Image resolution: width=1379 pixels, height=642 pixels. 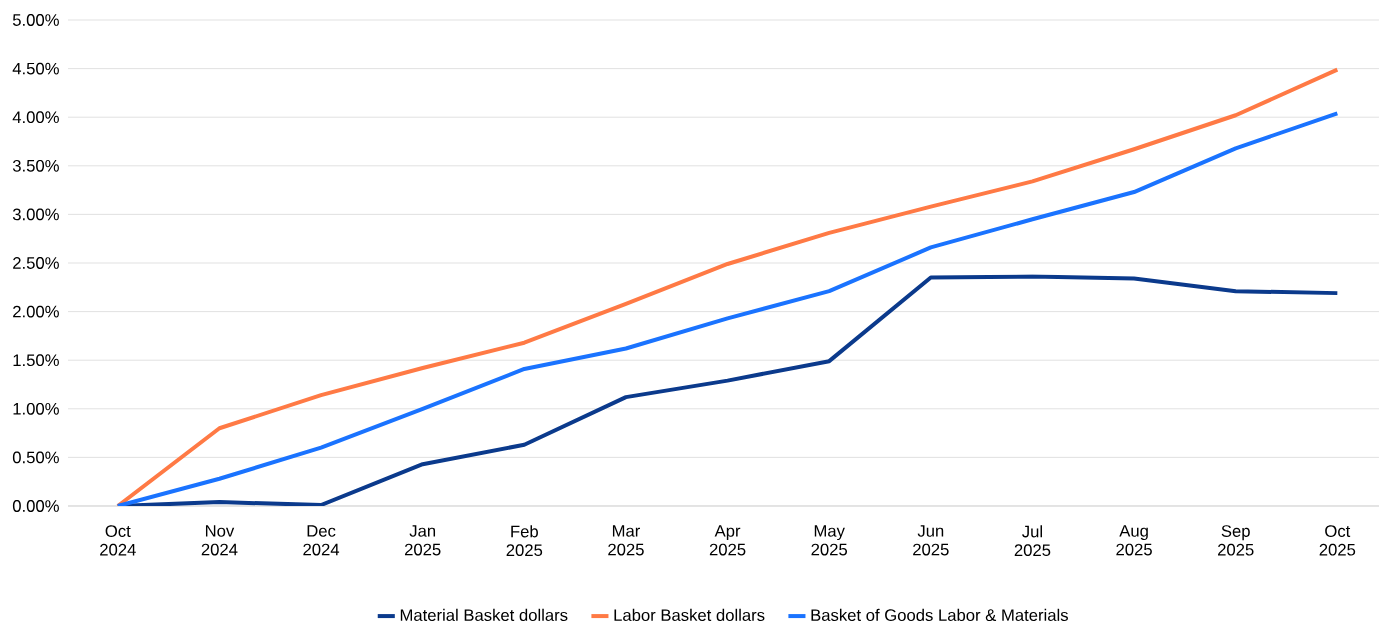 What do you see at coordinates (524, 541) in the screenshot?
I see `x-tick-label: Feb 2025` at bounding box center [524, 541].